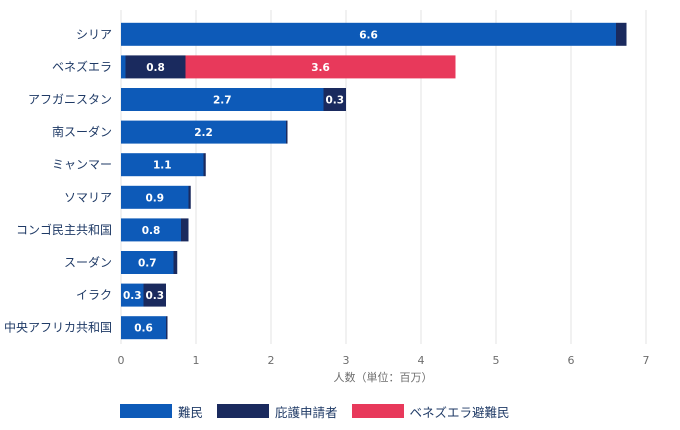 This screenshot has width=680, height=430. What do you see at coordinates (571, 360) in the screenshot?
I see `x-tick-6: 6` at bounding box center [571, 360].